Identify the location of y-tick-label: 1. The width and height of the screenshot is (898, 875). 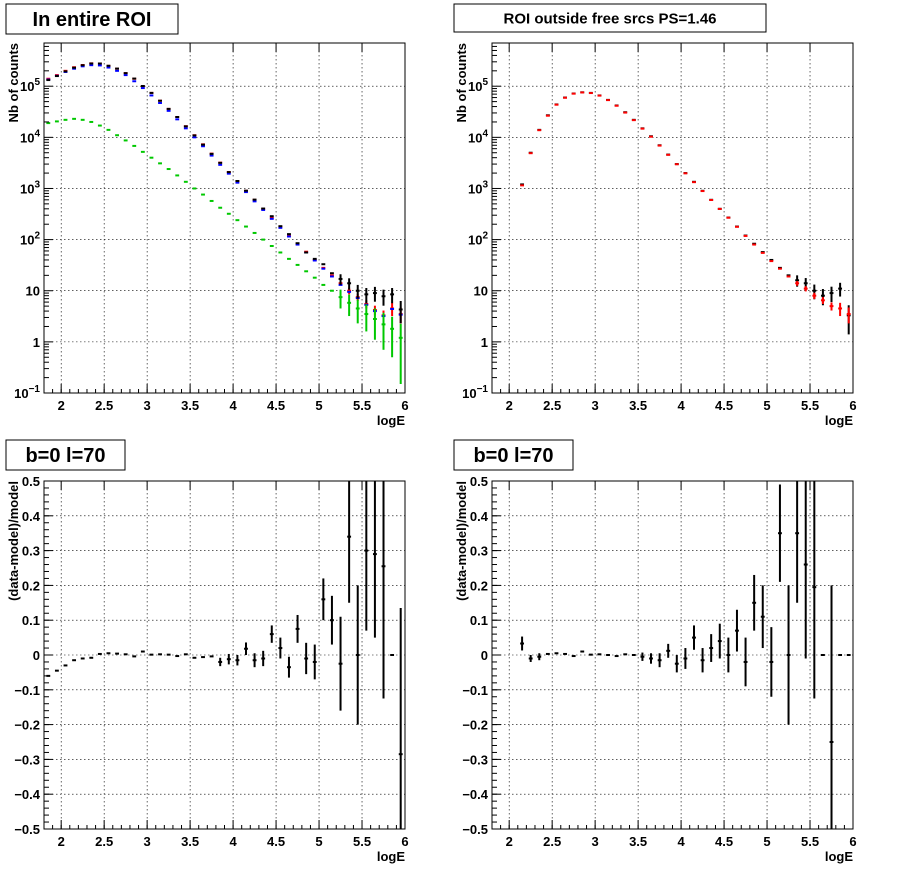
(36, 342).